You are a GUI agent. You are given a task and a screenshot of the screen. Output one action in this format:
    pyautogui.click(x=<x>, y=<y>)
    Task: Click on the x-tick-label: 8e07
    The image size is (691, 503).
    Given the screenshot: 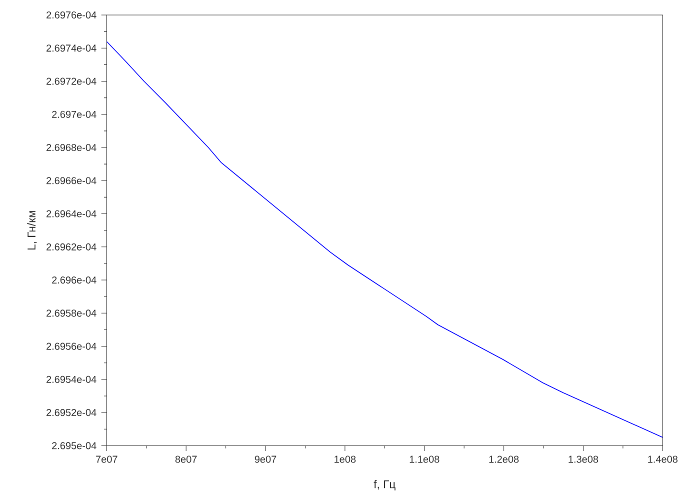 What is the action you would take?
    pyautogui.click(x=186, y=459)
    